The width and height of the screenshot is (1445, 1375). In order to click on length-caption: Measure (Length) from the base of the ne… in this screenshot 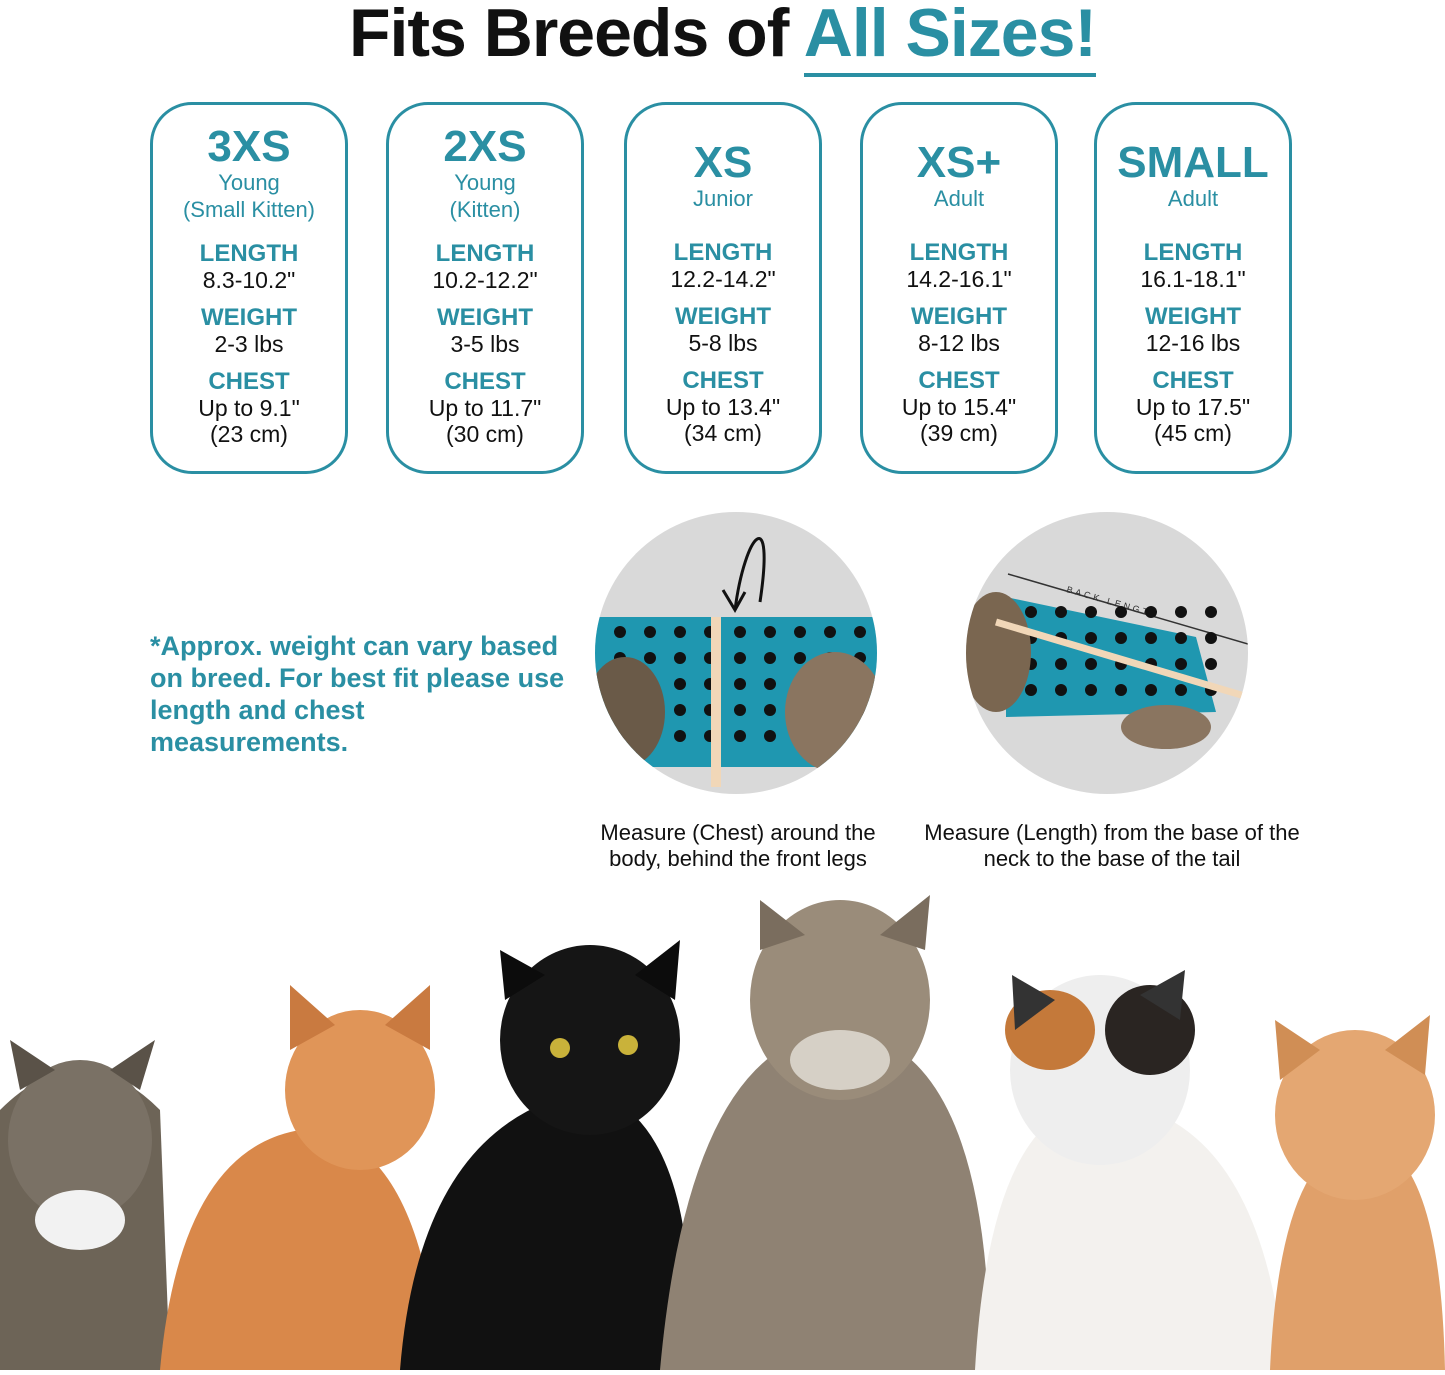, I will do `click(1112, 845)`.